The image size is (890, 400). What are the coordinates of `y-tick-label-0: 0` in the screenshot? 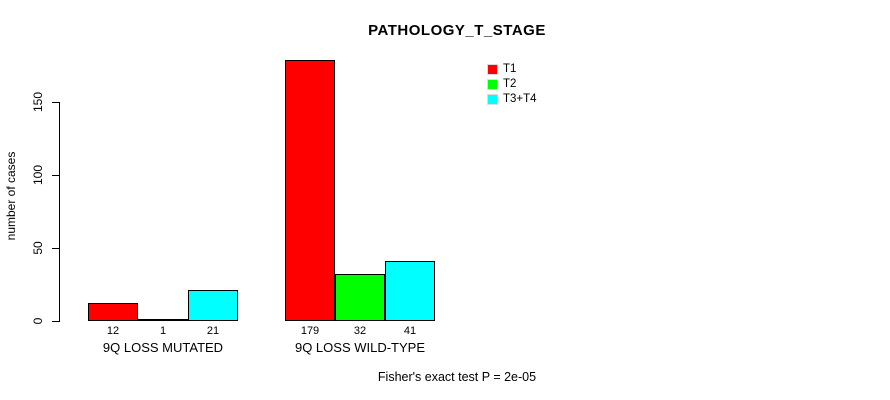 It's located at (38, 321).